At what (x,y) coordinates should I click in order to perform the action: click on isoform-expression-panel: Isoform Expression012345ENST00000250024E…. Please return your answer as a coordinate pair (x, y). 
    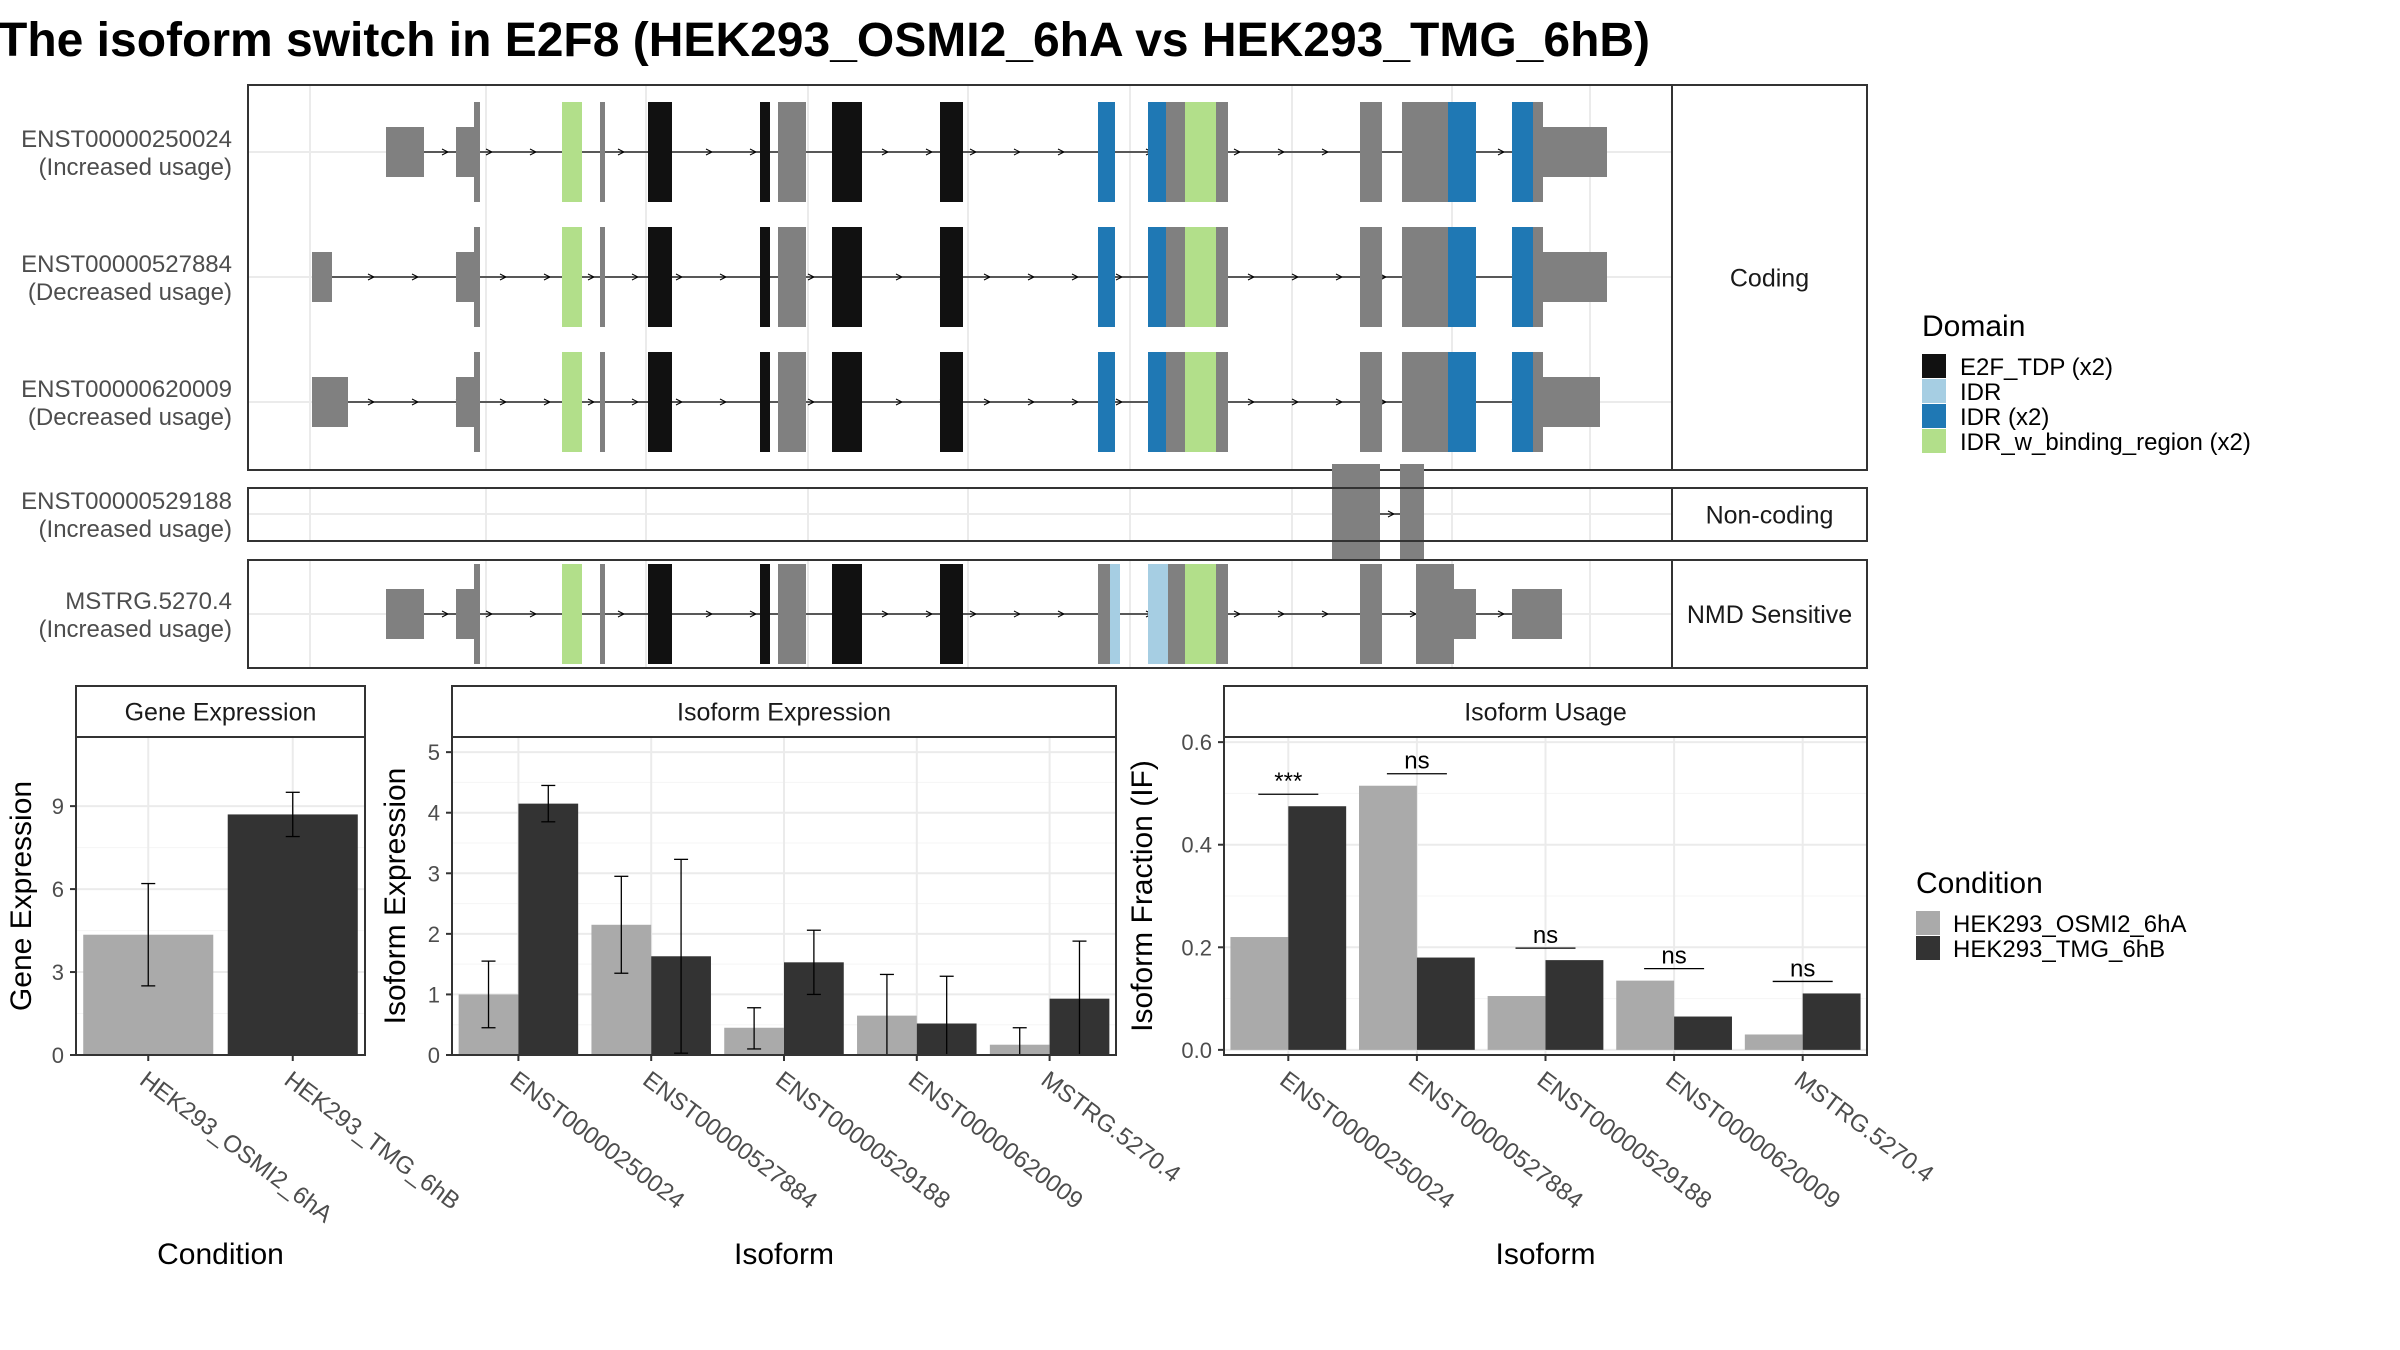
    Looking at the image, I should click on (782, 978).